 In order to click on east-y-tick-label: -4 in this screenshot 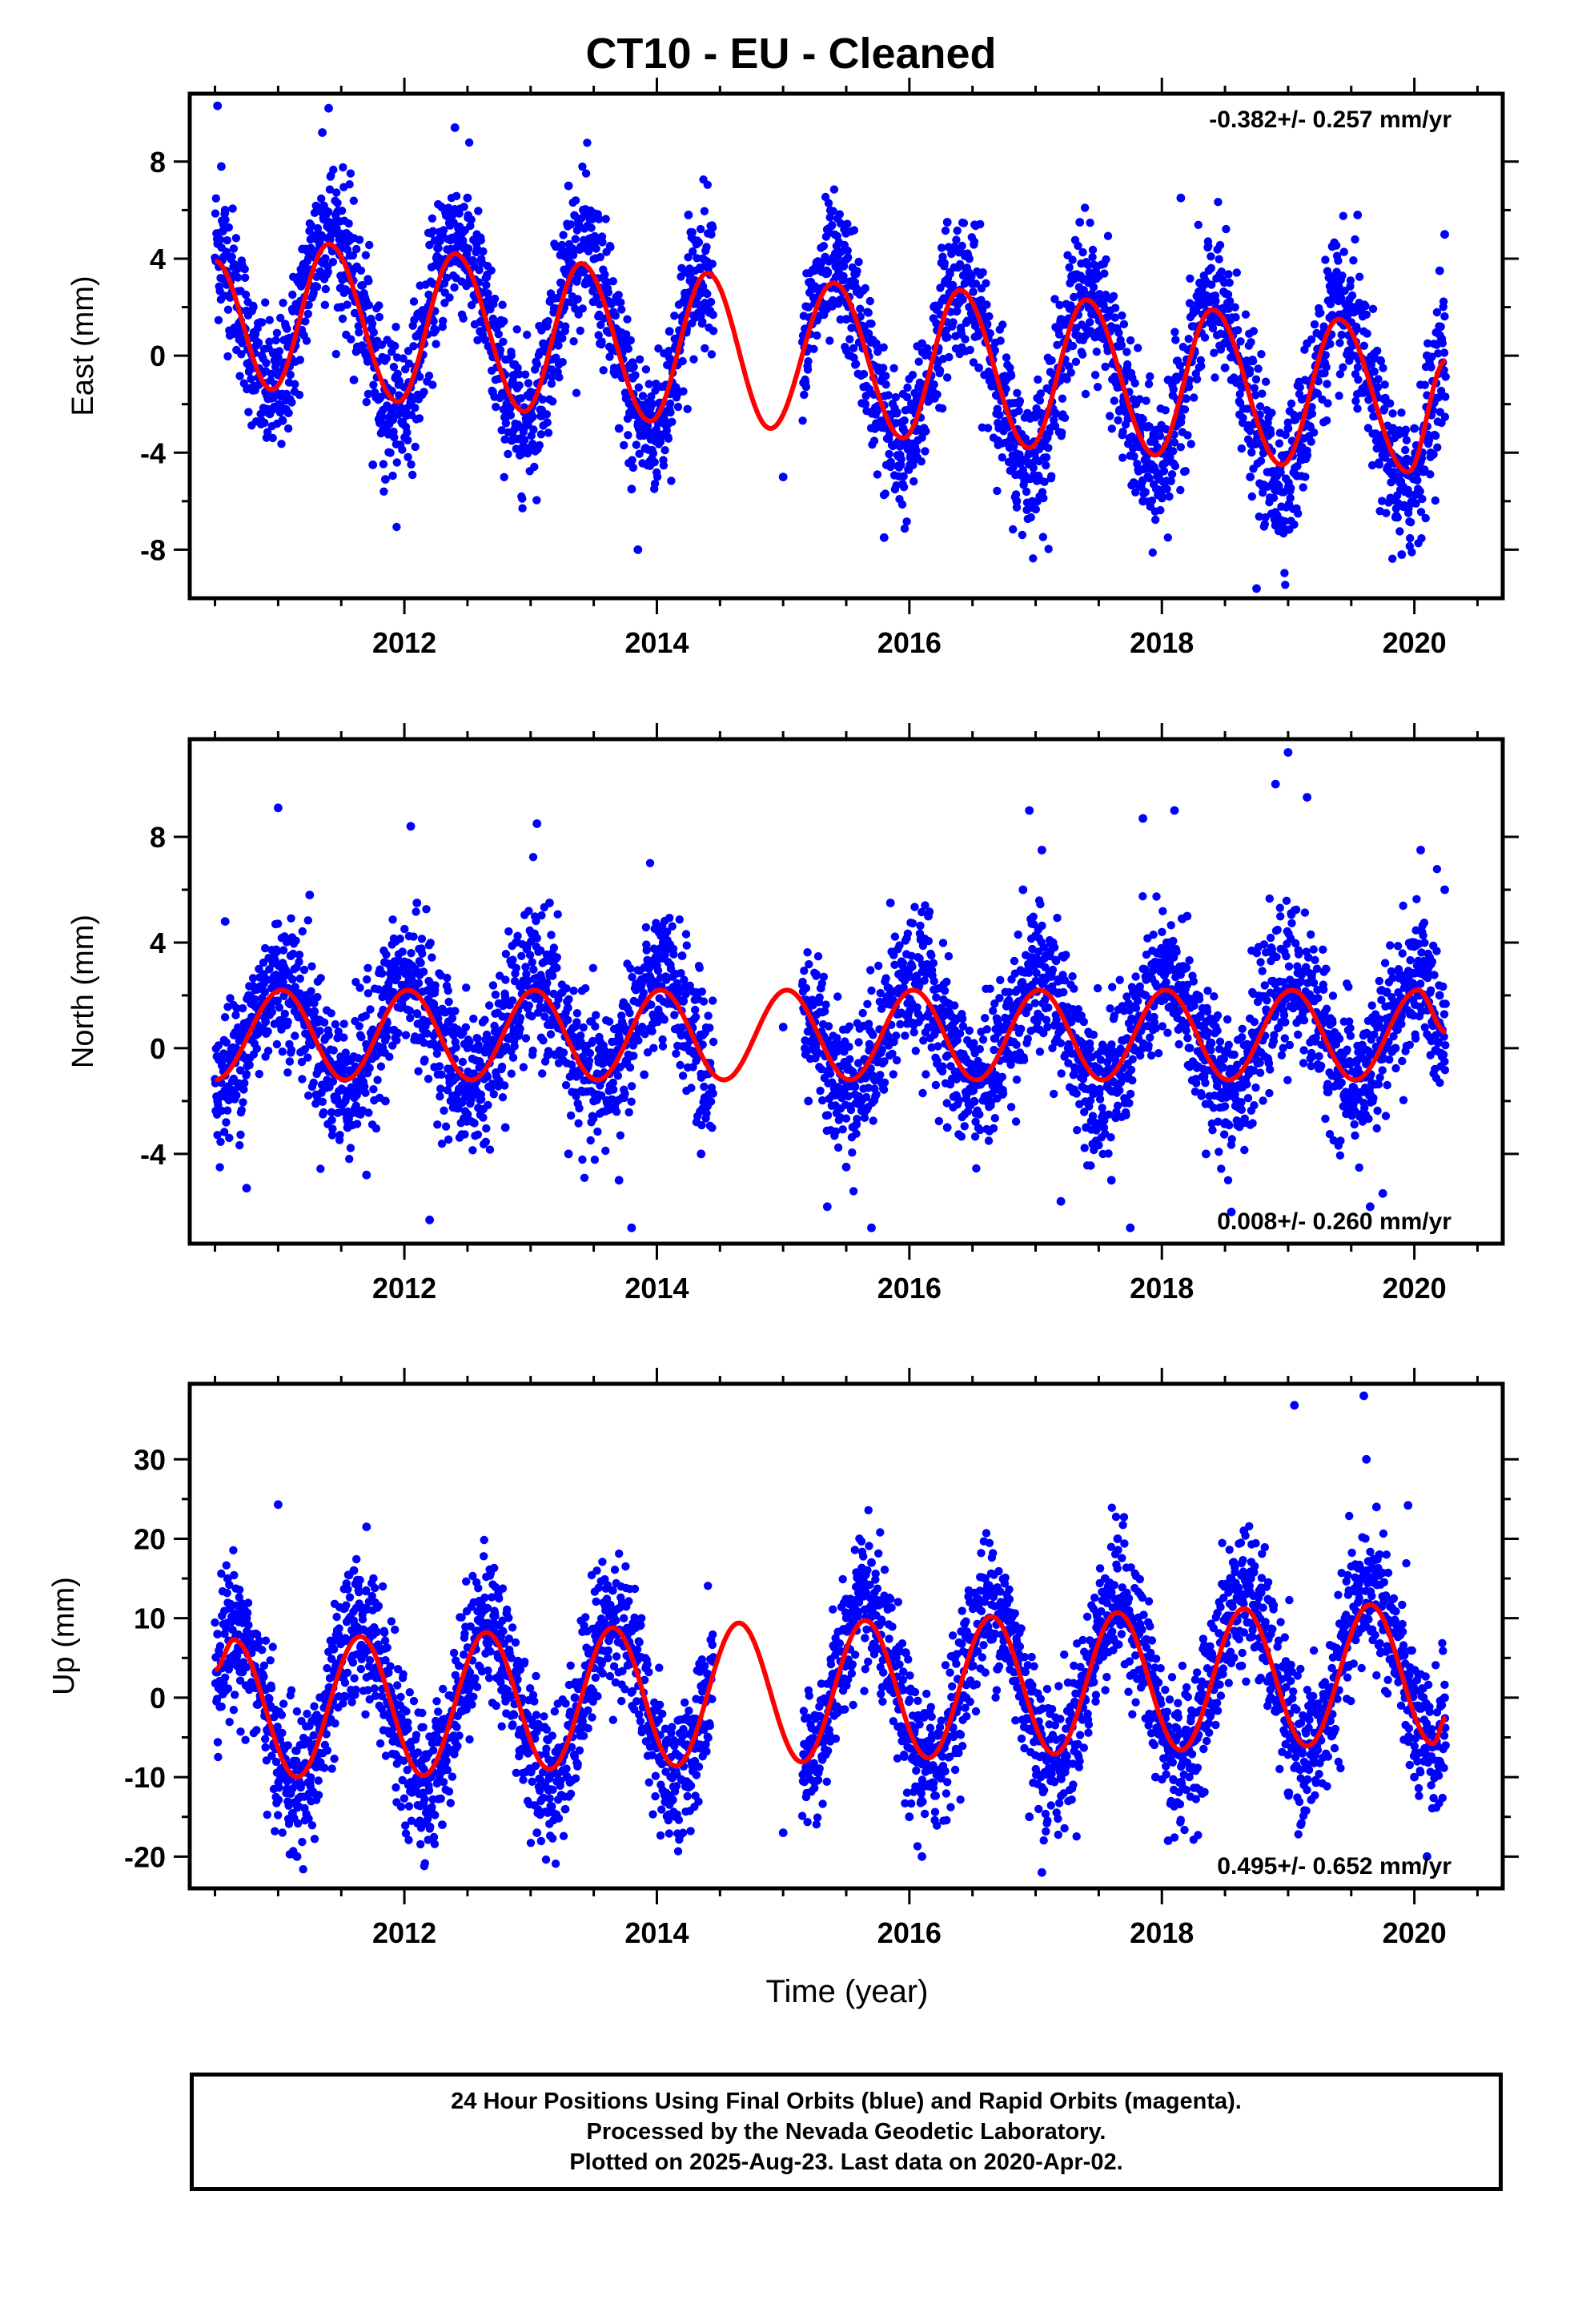, I will do `click(153, 452)`.